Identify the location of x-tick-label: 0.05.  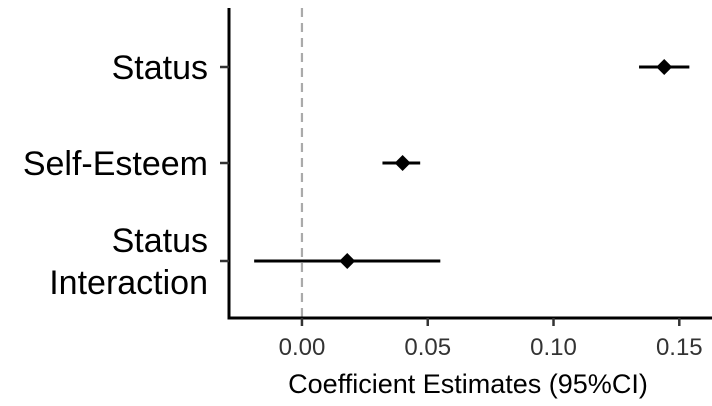
(427, 347).